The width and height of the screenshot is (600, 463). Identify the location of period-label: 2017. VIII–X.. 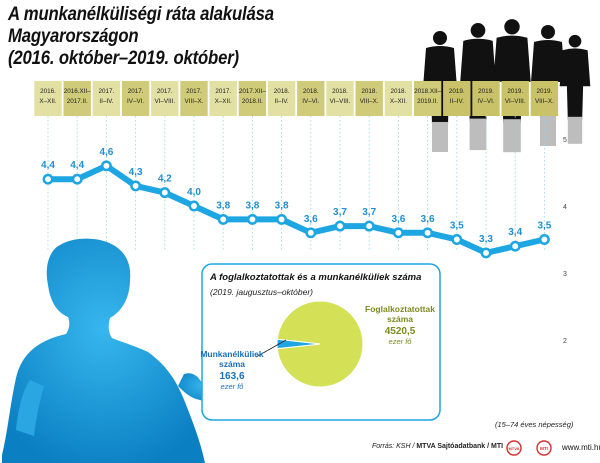
(194, 96).